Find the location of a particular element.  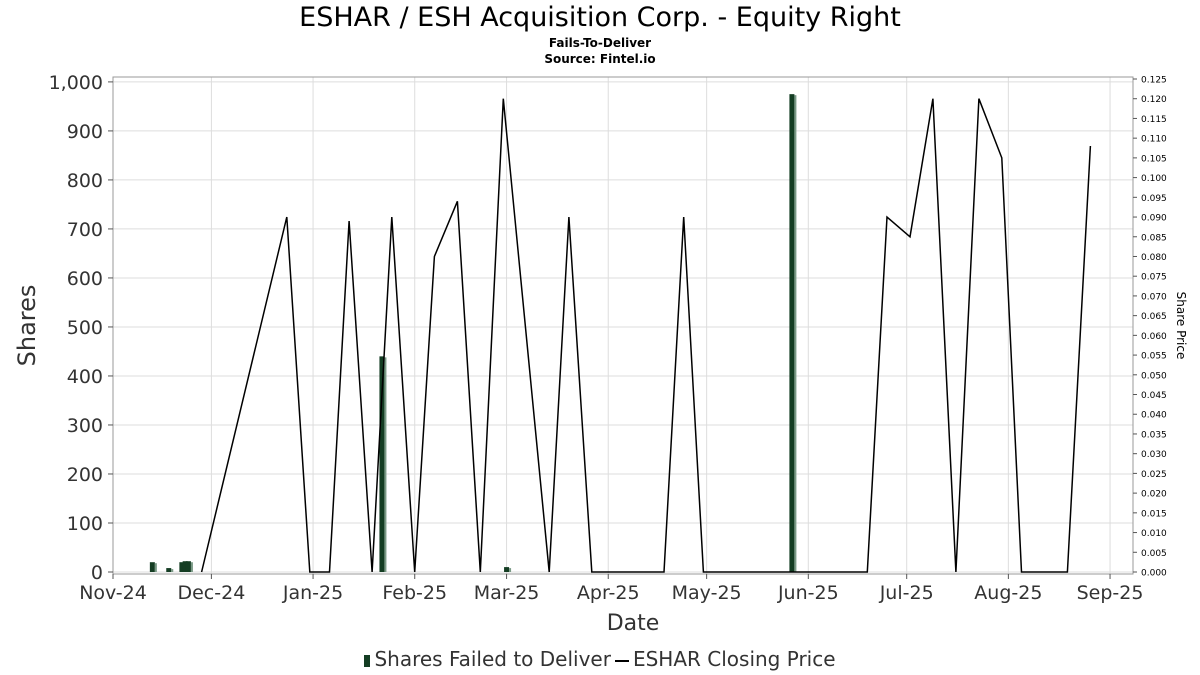

chart-subtitle: Fails-To-Deliver is located at coordinates (600, 43).